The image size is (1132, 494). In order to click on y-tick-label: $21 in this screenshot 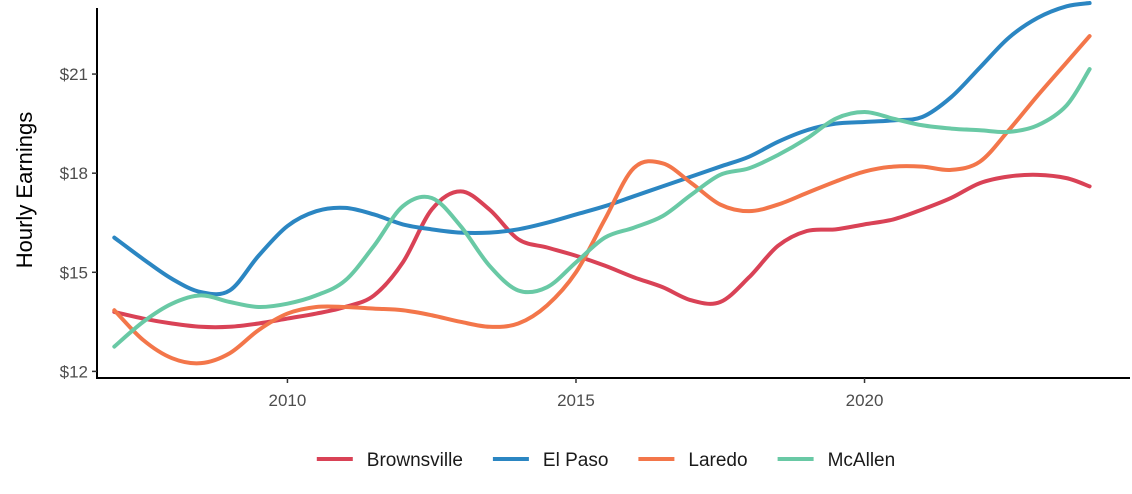, I will do `click(74, 74)`.